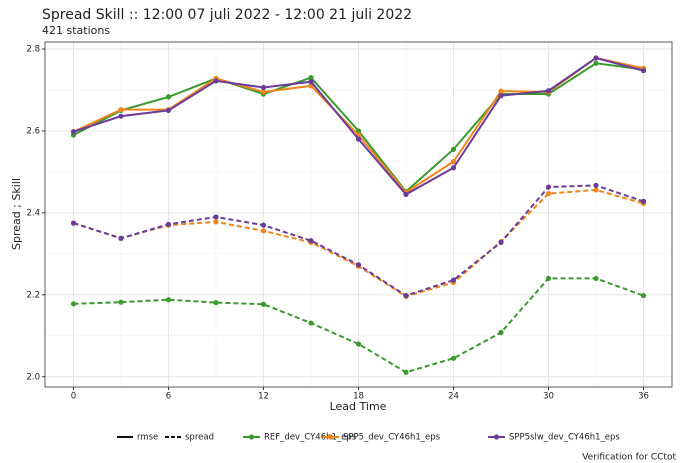 Image resolution: width=683 pixels, height=463 pixels. I want to click on y-tick-label: 2.4, so click(33, 213).